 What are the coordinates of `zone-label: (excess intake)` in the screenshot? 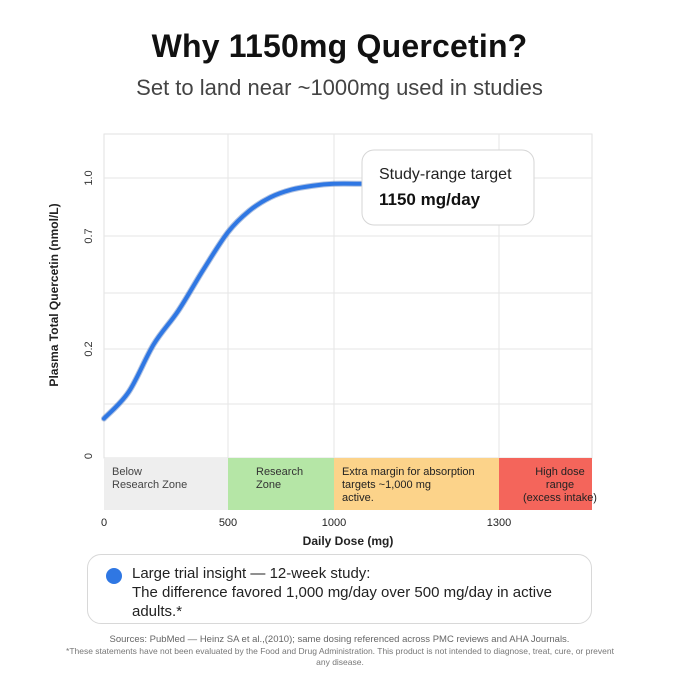 It's located at (560, 498).